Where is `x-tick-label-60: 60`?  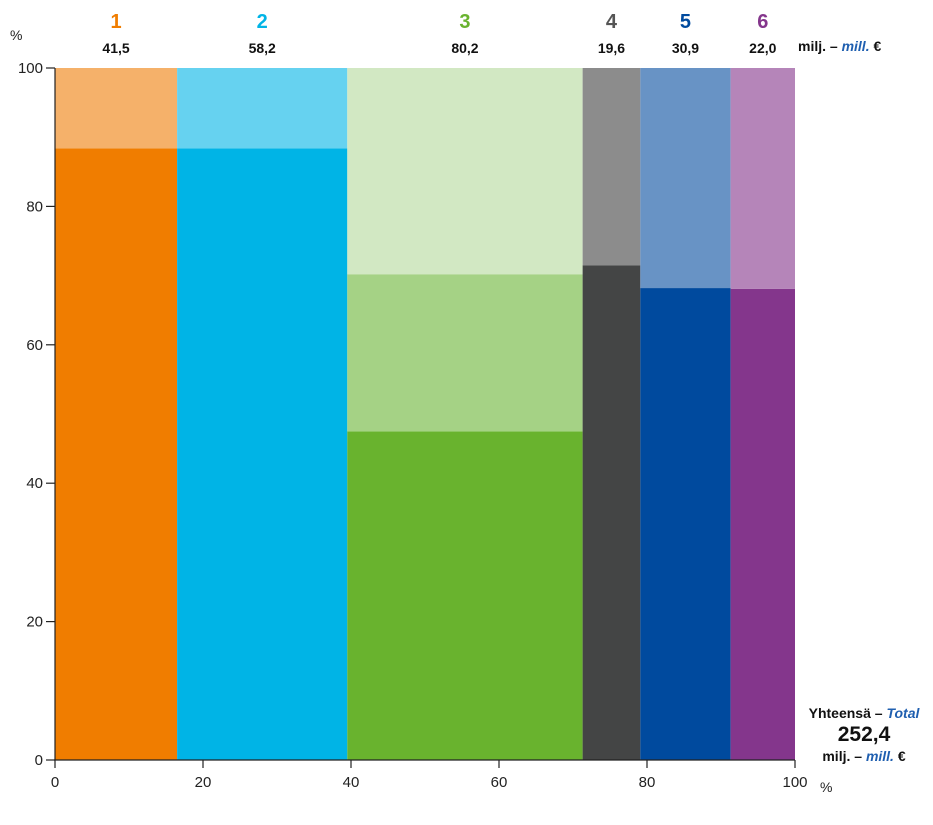
x-tick-label-60: 60 is located at coordinates (499, 782).